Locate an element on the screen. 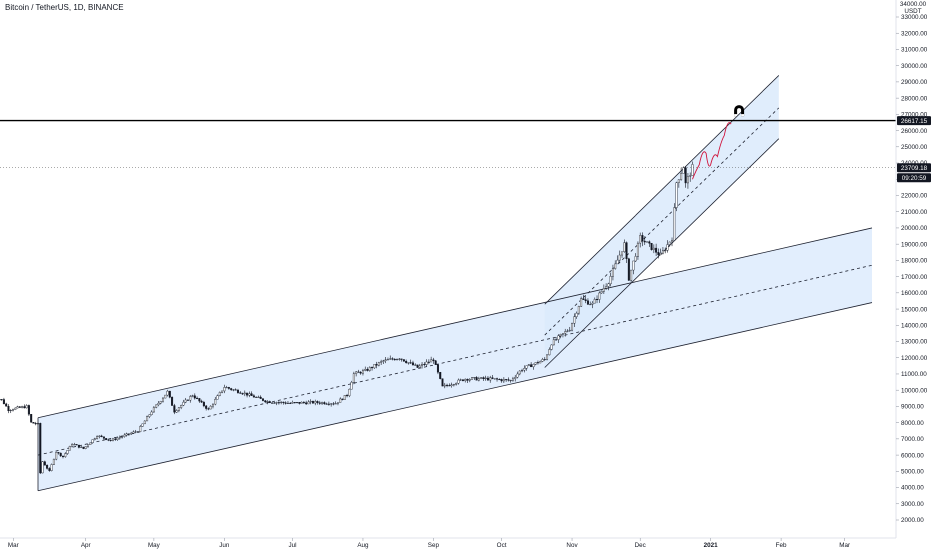 Image resolution: width=932 pixels, height=550 pixels. x-tick-label: Sep is located at coordinates (434, 545).